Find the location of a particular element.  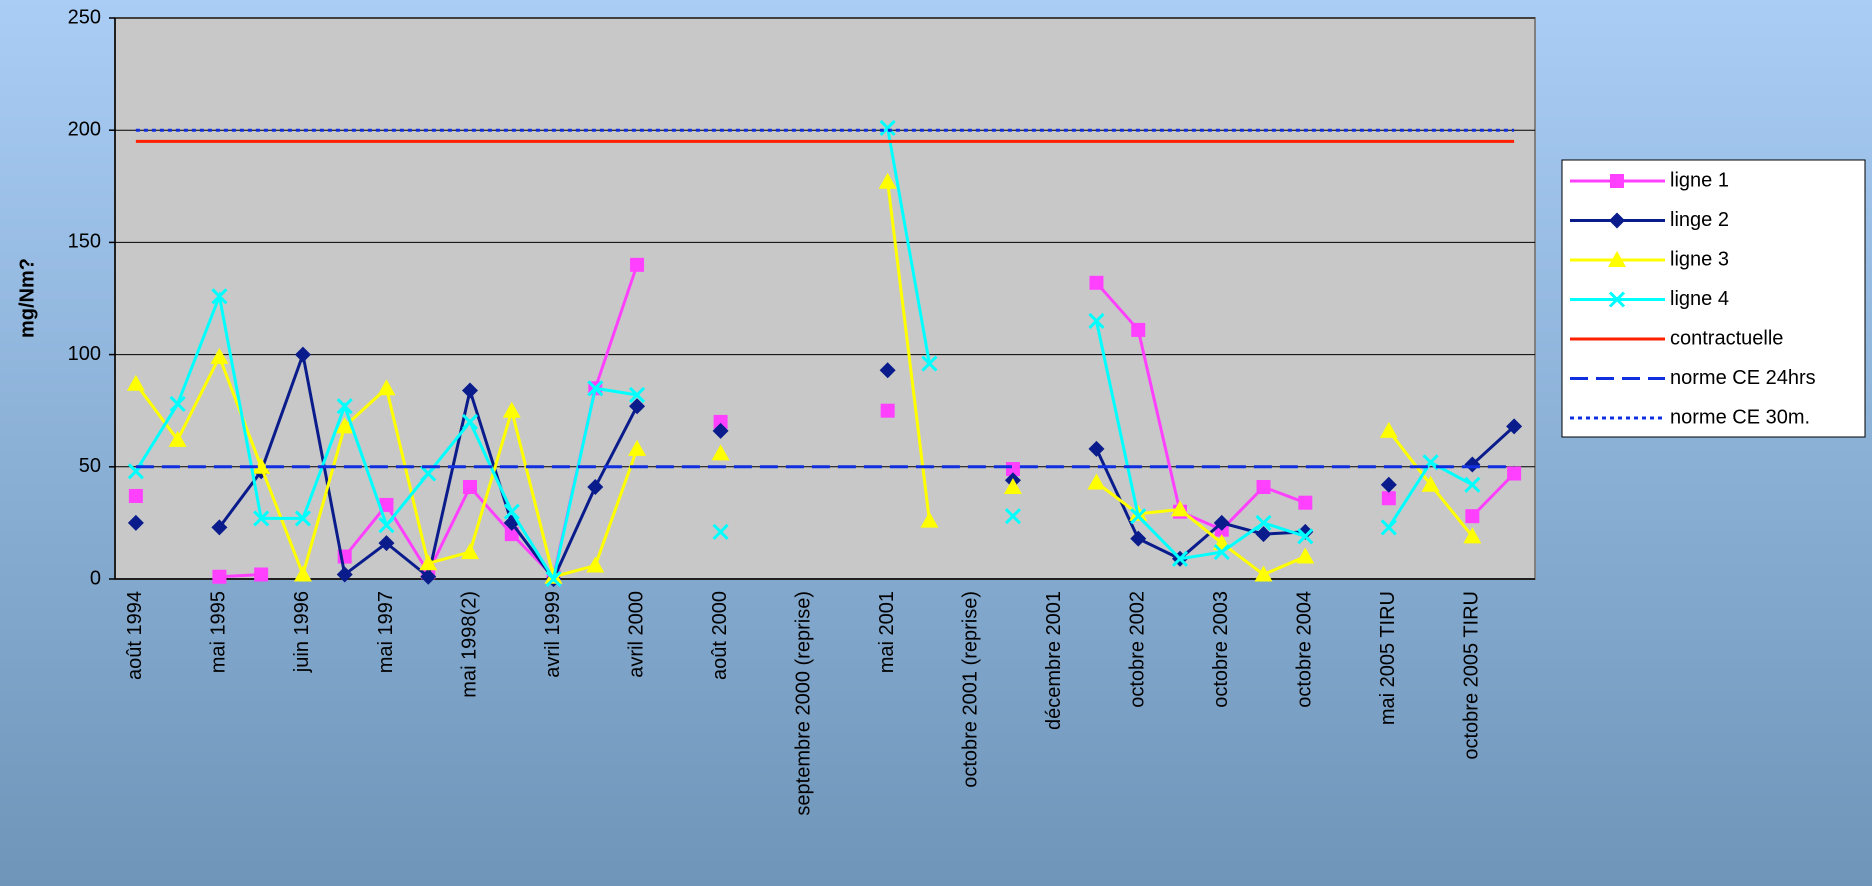

legend-label: contractuelle is located at coordinates (1726, 338).